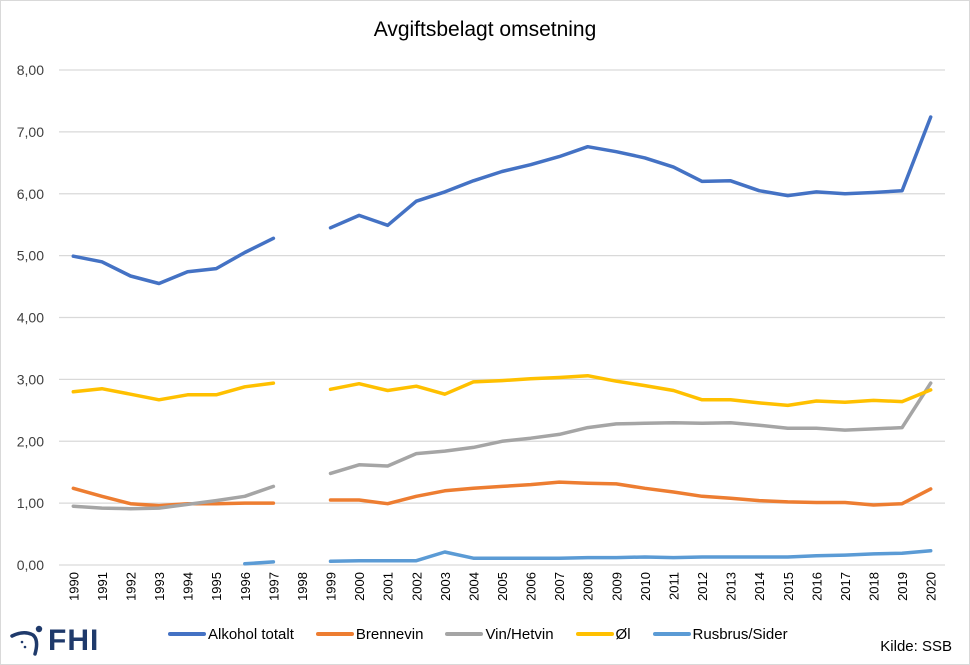 The image size is (970, 665). What do you see at coordinates (389, 634) in the screenshot?
I see `legend-label: Brennevin` at bounding box center [389, 634].